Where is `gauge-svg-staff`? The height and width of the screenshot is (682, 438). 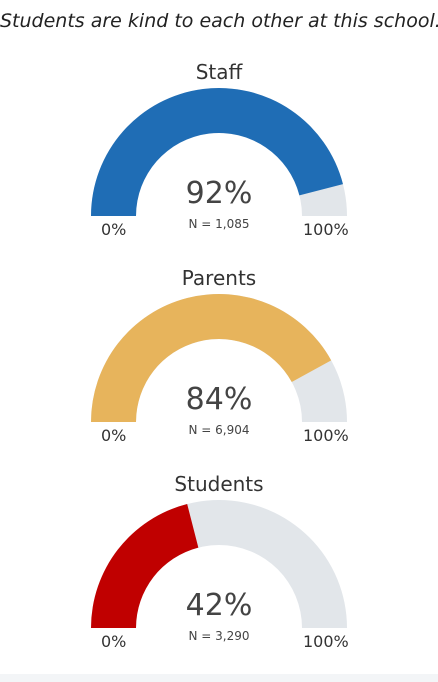 gauge-svg-staff is located at coordinates (219, 152).